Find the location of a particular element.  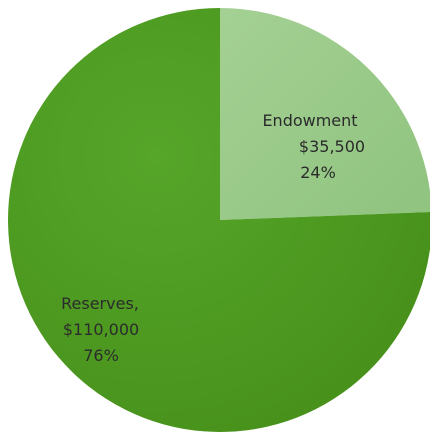

slice-percent-reserves: 76% is located at coordinates (101, 355).